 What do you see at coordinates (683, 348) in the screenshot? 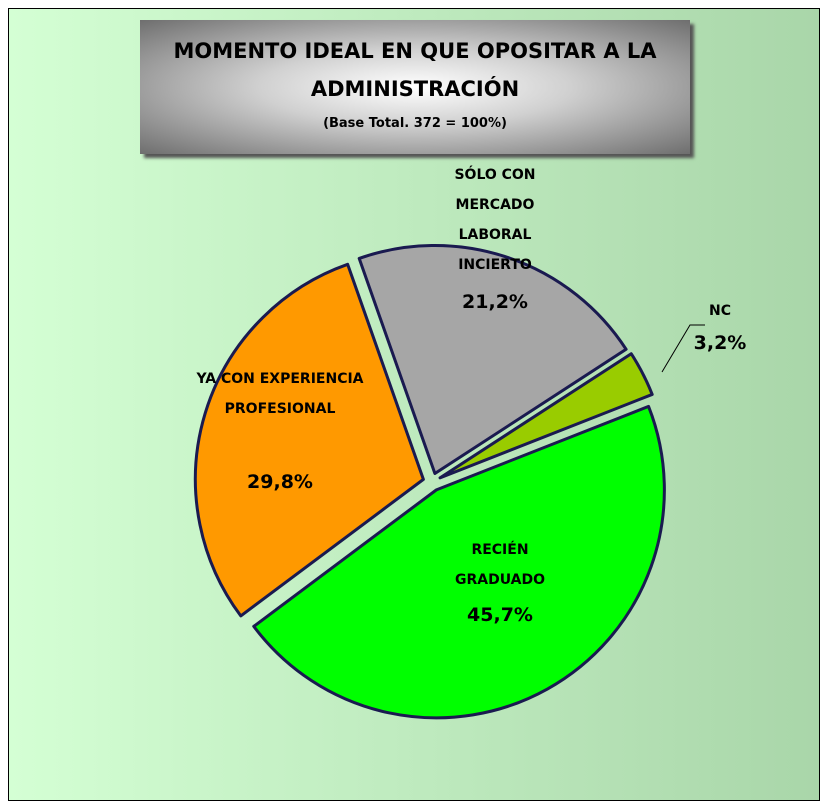
I see `leader-line` at bounding box center [683, 348].